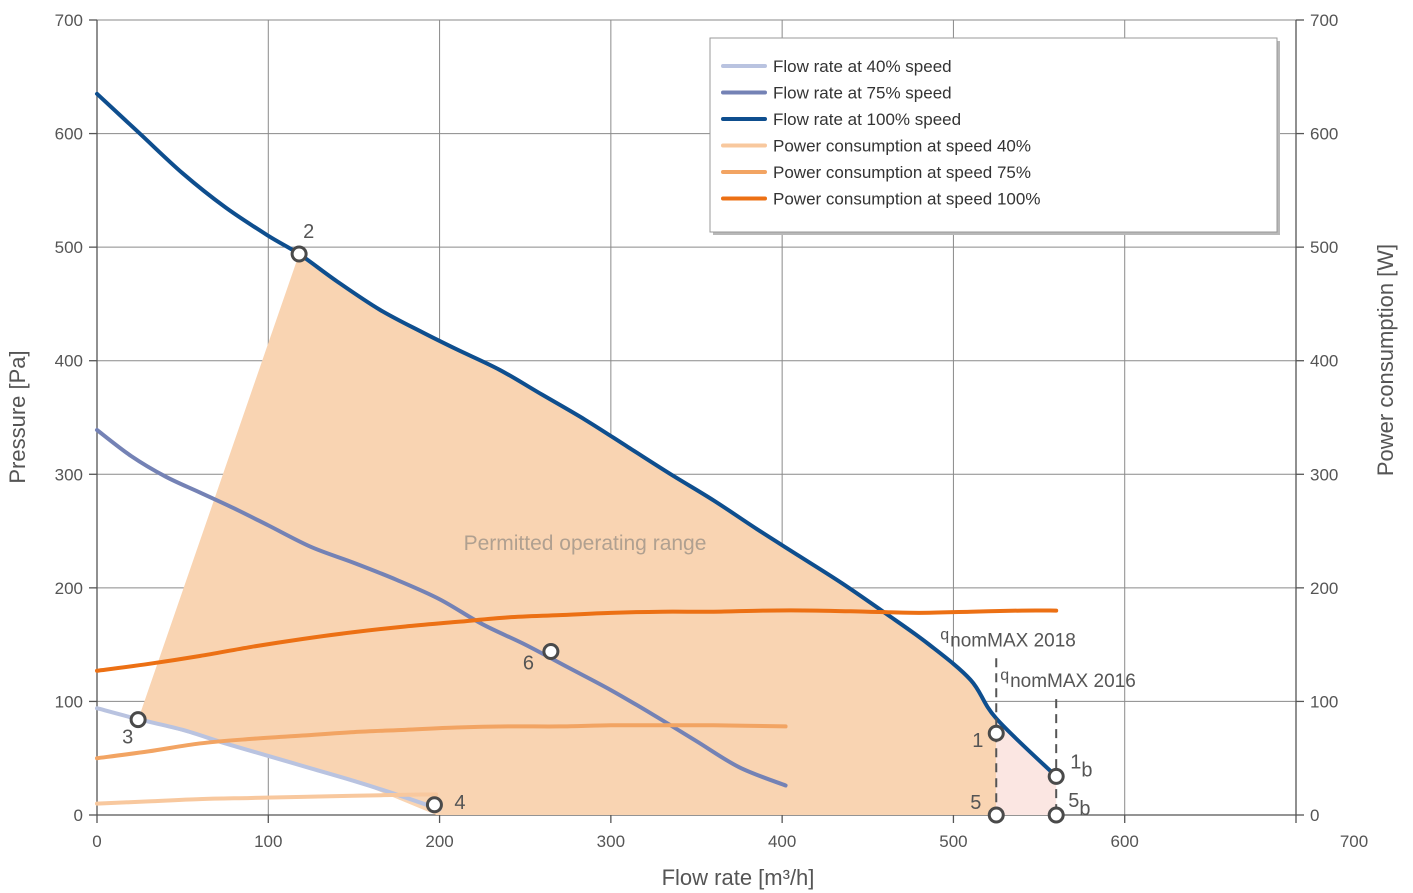 The image size is (1413, 893). What do you see at coordinates (1354, 841) in the screenshot?
I see `x-tick-label: 700` at bounding box center [1354, 841].